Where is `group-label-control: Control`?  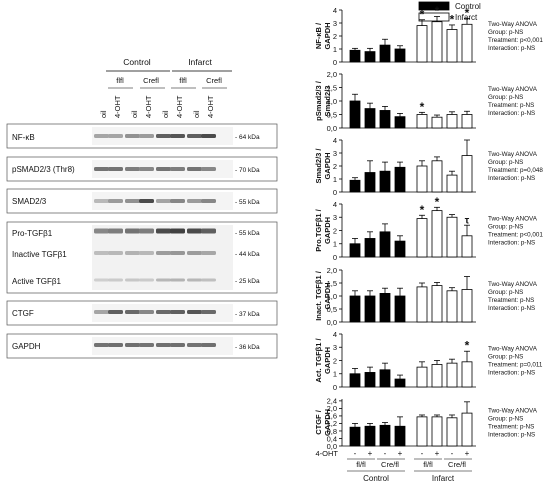
group-label-control: Control is located at coordinates (376, 478).